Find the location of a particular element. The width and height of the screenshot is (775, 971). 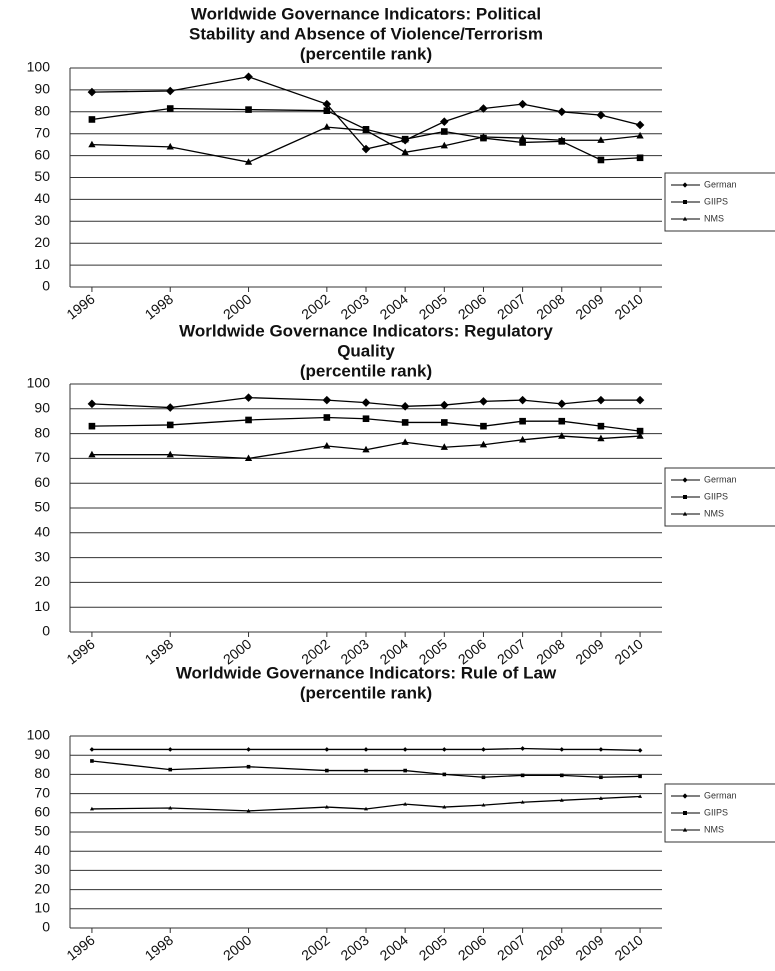

y-tick-label: 10 is located at coordinates (42, 264).